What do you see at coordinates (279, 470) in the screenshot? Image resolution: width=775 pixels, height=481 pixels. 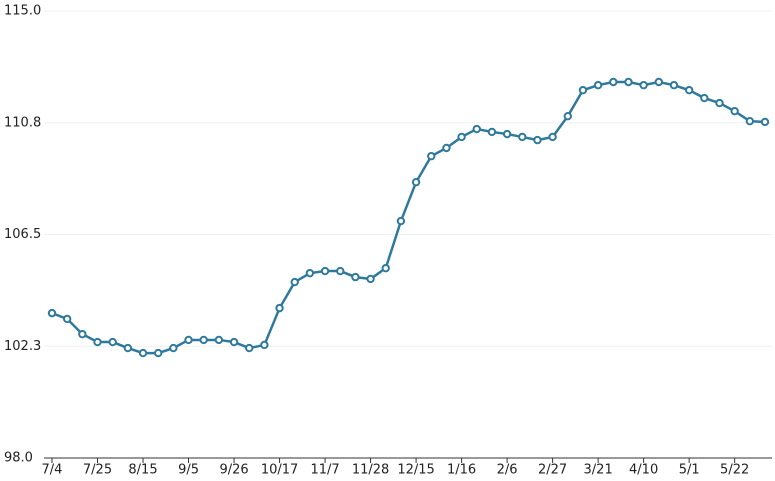 I see `x-tick-label: 10/17` at bounding box center [279, 470].